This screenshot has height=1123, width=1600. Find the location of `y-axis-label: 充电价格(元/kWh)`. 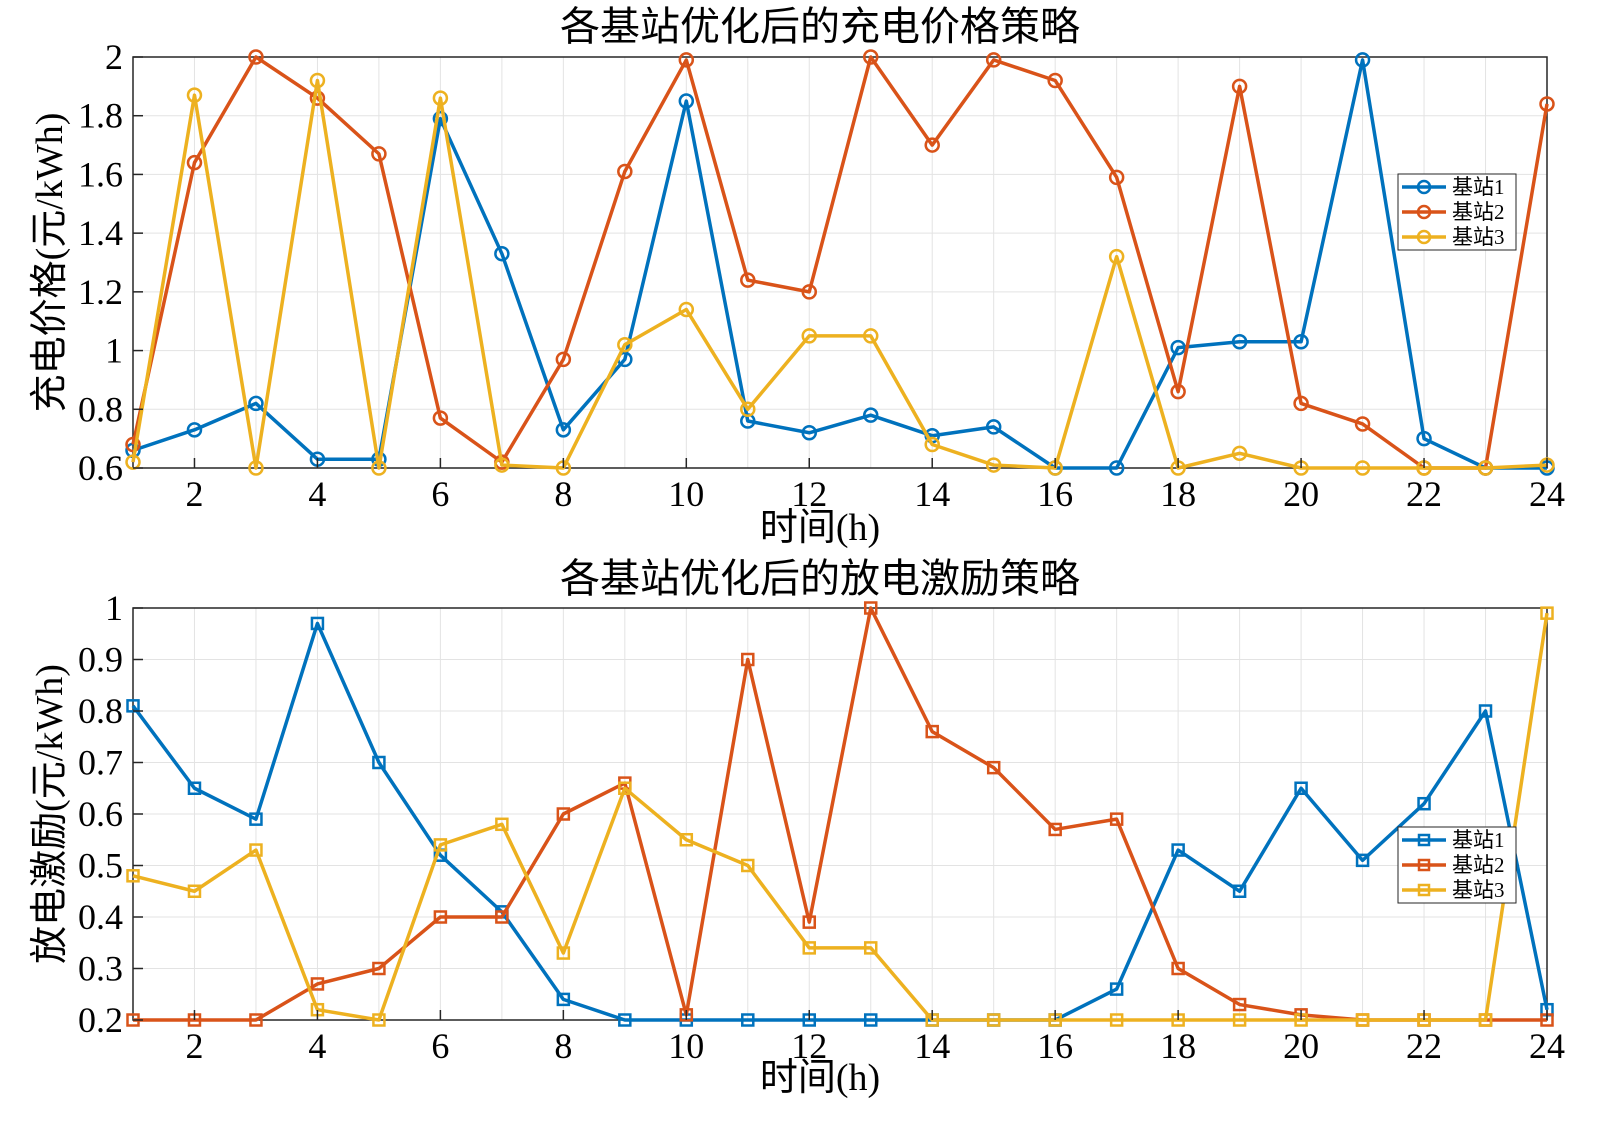

y-axis-label: 充电价格(元/kWh) is located at coordinates (50, 263).